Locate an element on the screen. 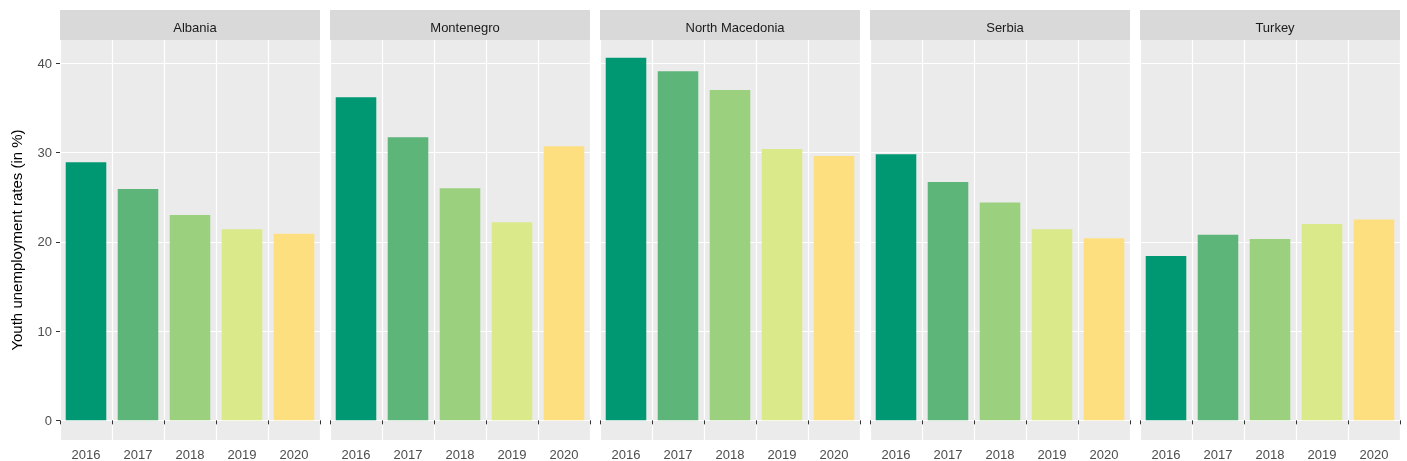  y-tick-label: 20 is located at coordinates (44, 242).